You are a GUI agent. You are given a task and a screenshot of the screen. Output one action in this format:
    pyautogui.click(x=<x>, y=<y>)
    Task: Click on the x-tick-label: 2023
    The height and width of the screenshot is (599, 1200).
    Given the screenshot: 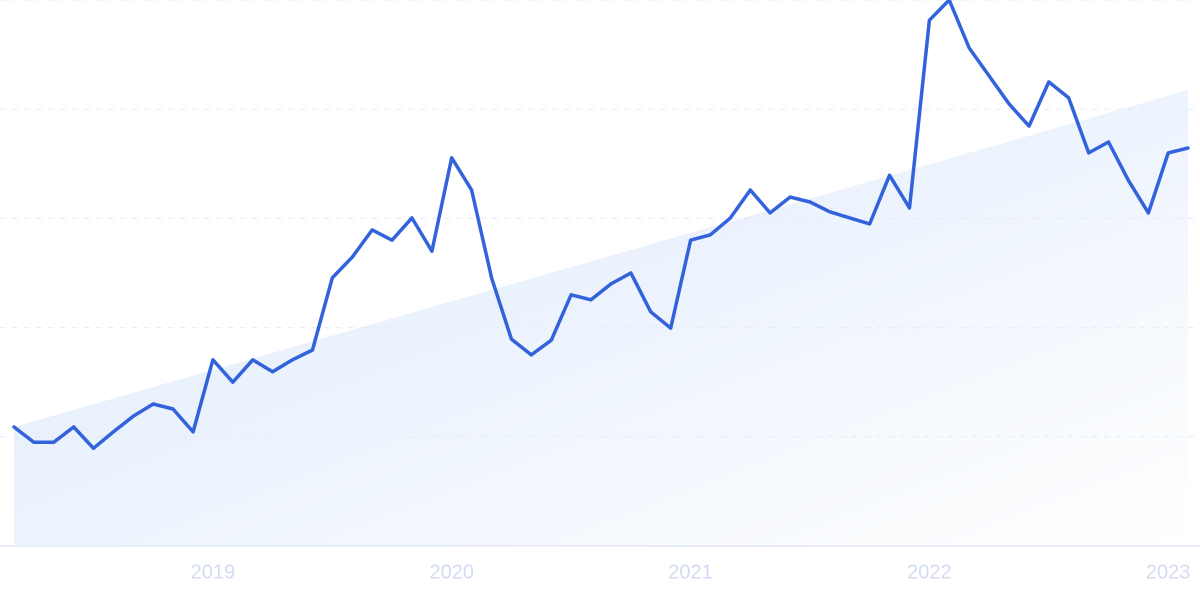 What is the action you would take?
    pyautogui.click(x=1168, y=572)
    